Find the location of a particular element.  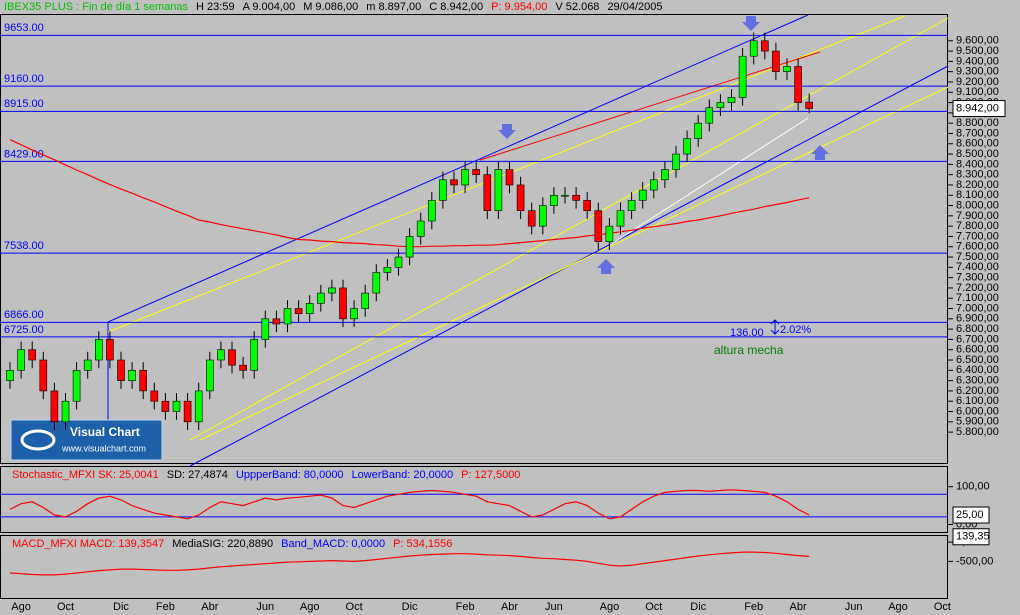

y-tick-label: 8.000,00 is located at coordinates (977, 205).